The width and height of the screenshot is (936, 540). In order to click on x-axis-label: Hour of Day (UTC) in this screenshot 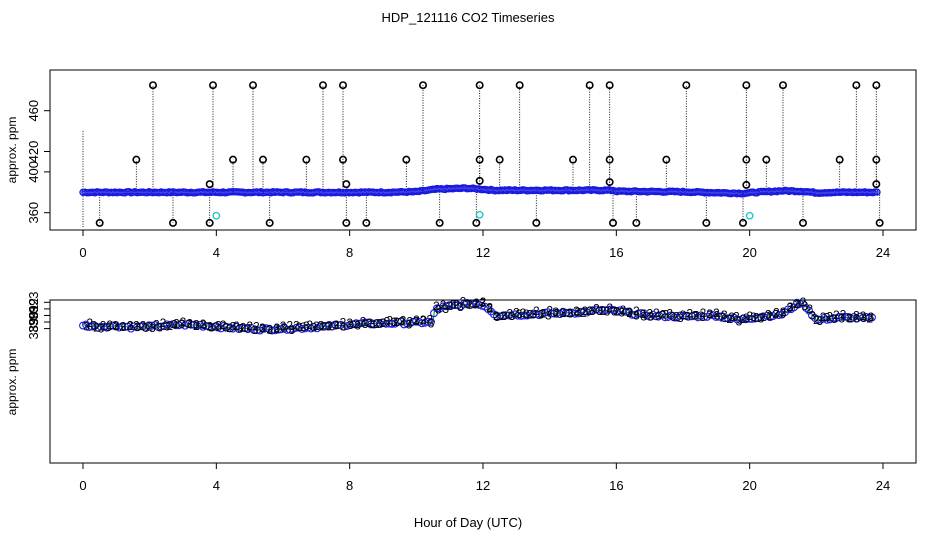, I will do `click(468, 522)`.